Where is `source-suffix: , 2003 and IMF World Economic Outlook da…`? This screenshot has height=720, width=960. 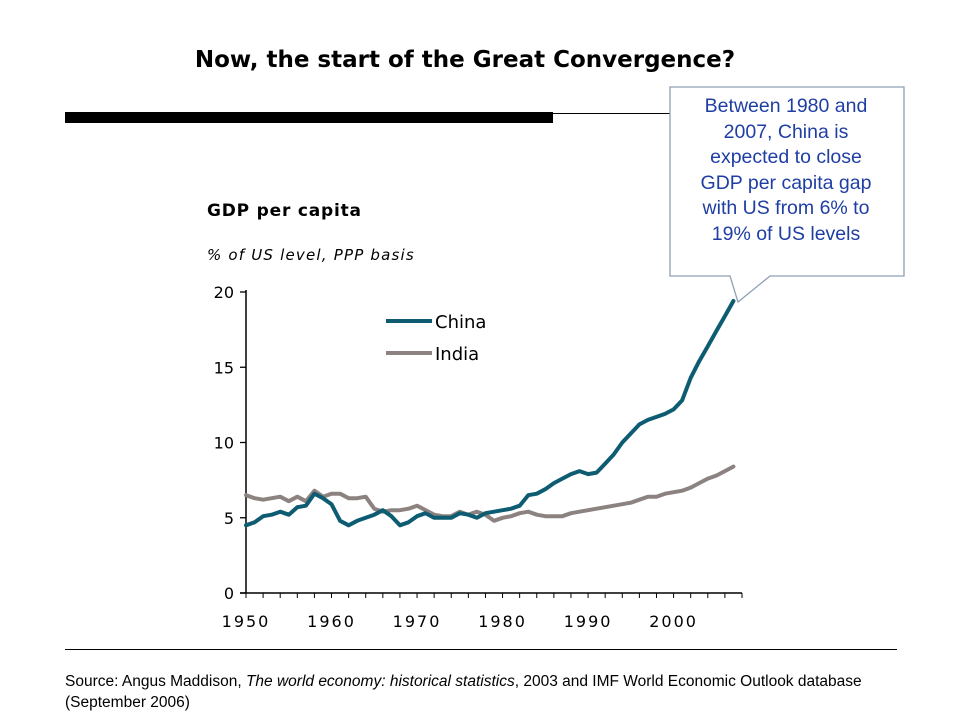
source-suffix: , 2003 and IMF World Economic Outlook da… is located at coordinates (463, 692).